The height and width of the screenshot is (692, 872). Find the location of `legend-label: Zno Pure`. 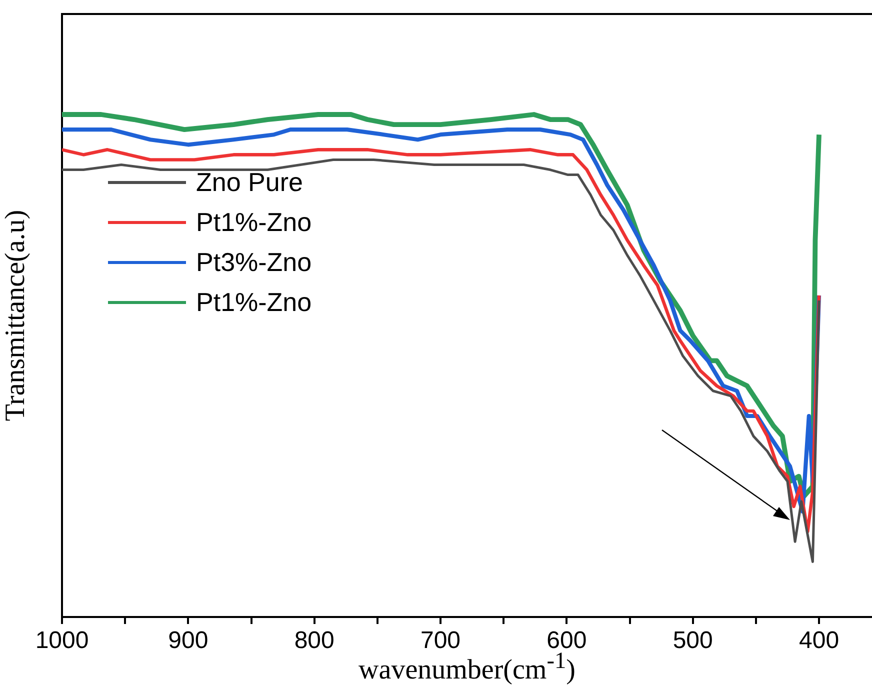

legend-label: Zno Pure is located at coordinates (249, 182).